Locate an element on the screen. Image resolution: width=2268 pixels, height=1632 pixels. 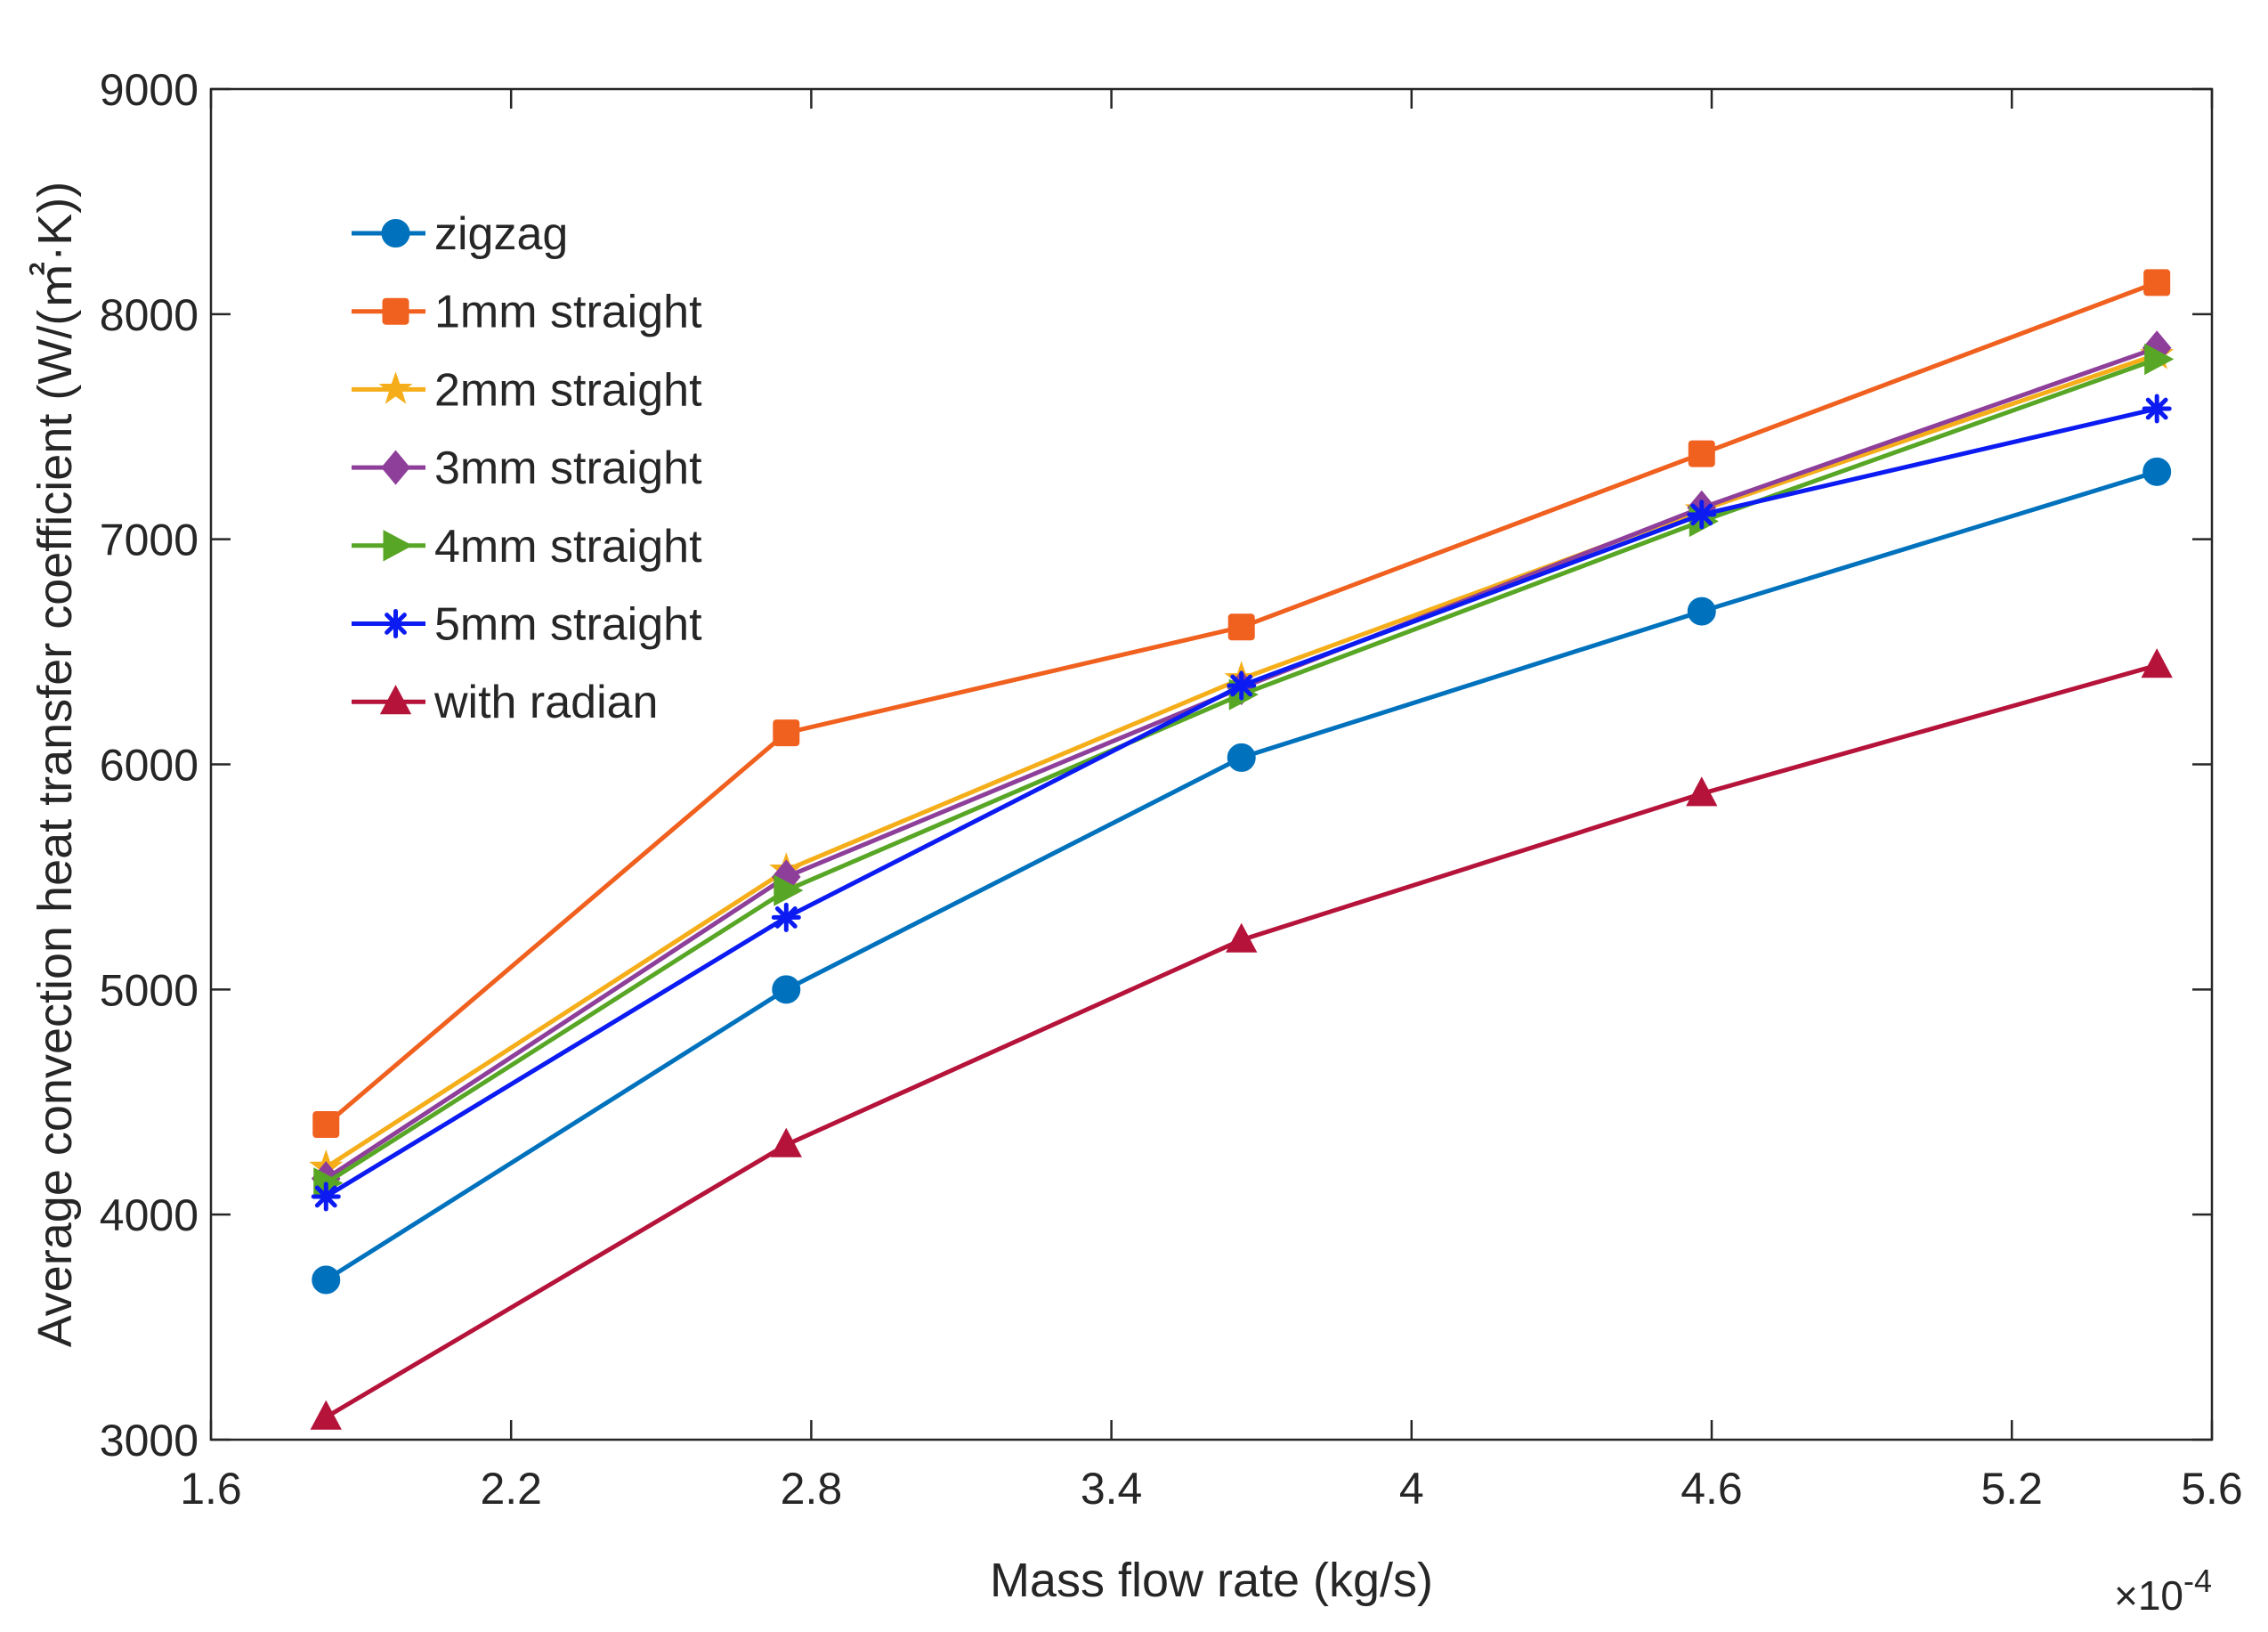
legend-entry: 5mm straight is located at coordinates (527, 625).